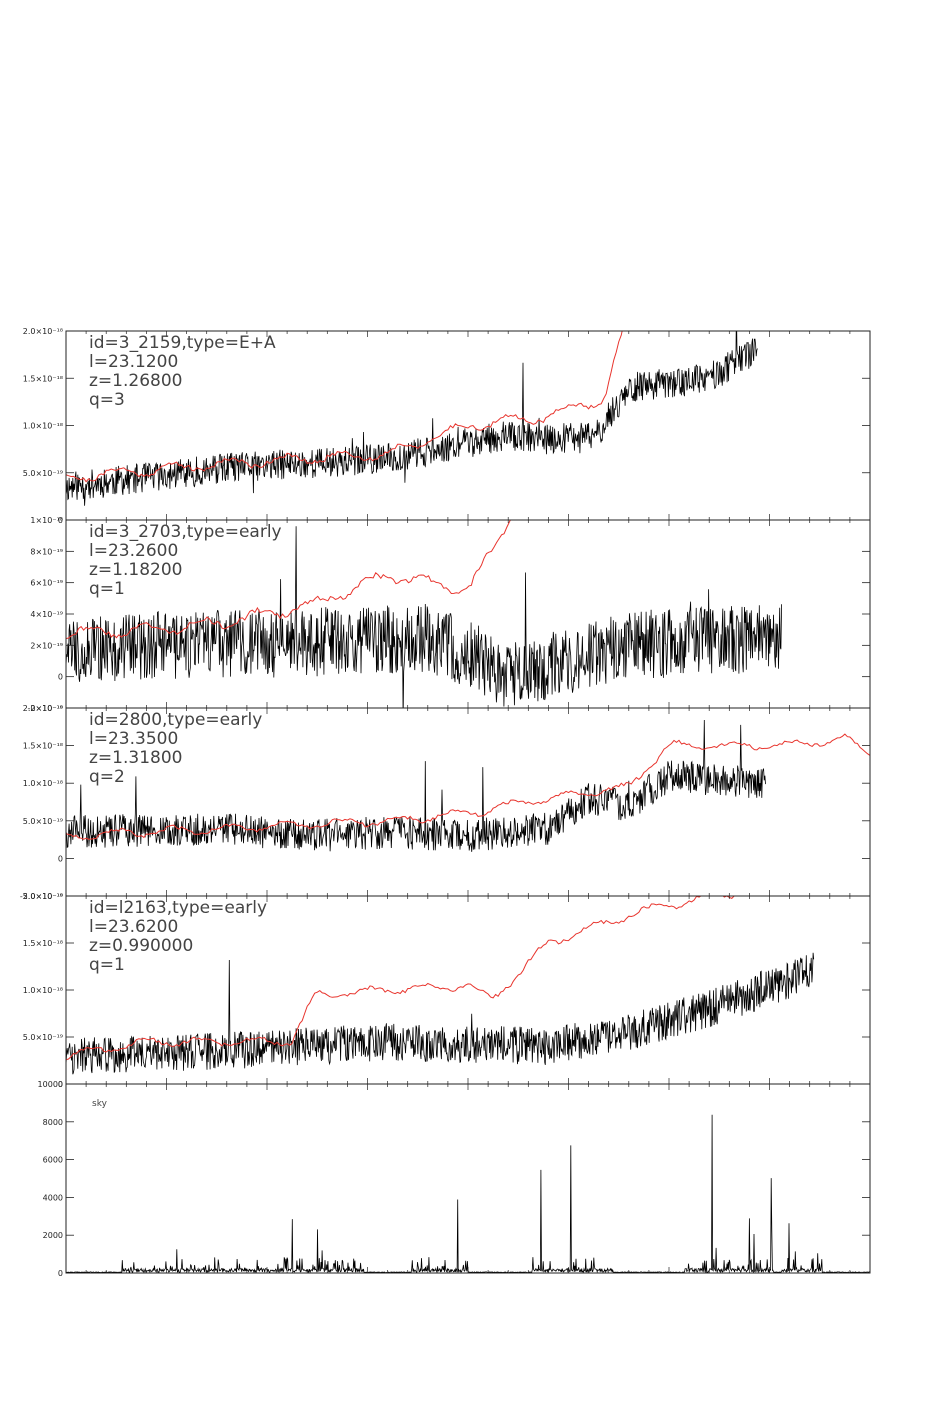 The image size is (936, 1417). What do you see at coordinates (135, 381) in the screenshot?
I see `panel-info-line: z=1.26800` at bounding box center [135, 381].